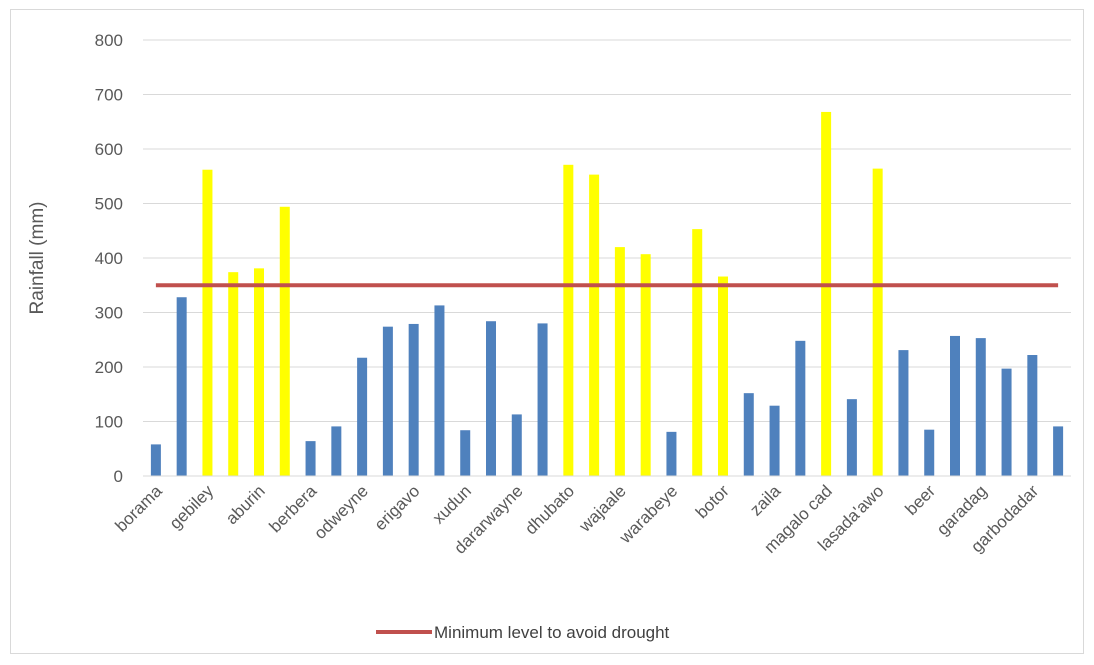  I want to click on y-tick-label: 400, so click(109, 258).